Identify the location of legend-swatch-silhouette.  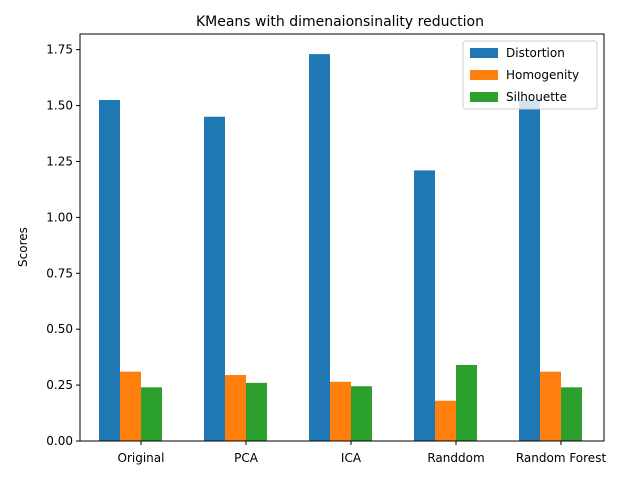
(484, 97).